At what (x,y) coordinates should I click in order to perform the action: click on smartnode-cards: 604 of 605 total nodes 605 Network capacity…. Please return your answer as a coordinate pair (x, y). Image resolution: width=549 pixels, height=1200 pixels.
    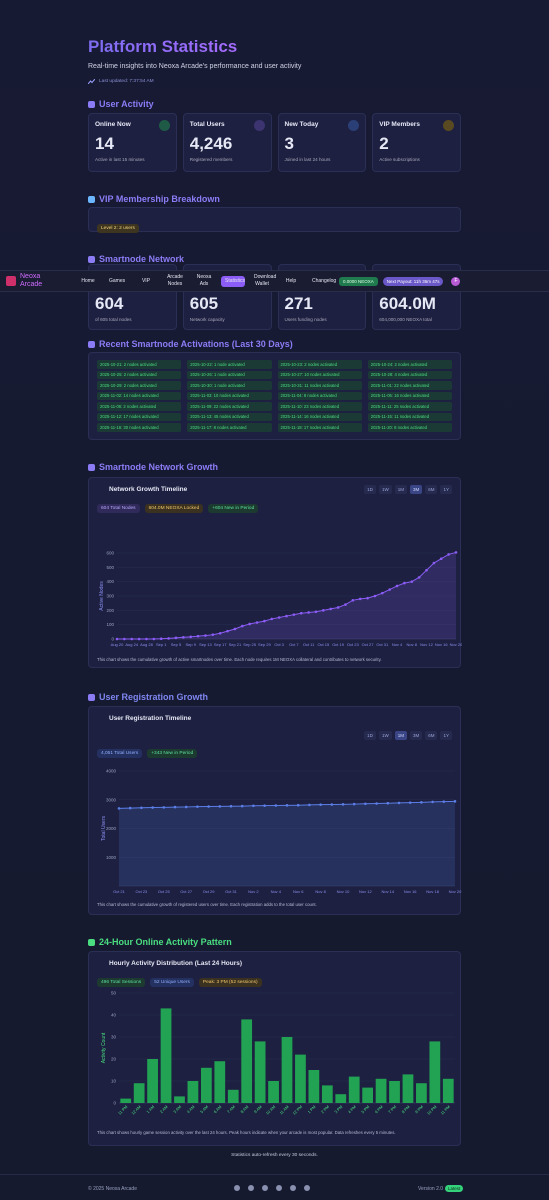
    Looking at the image, I should click on (274, 297).